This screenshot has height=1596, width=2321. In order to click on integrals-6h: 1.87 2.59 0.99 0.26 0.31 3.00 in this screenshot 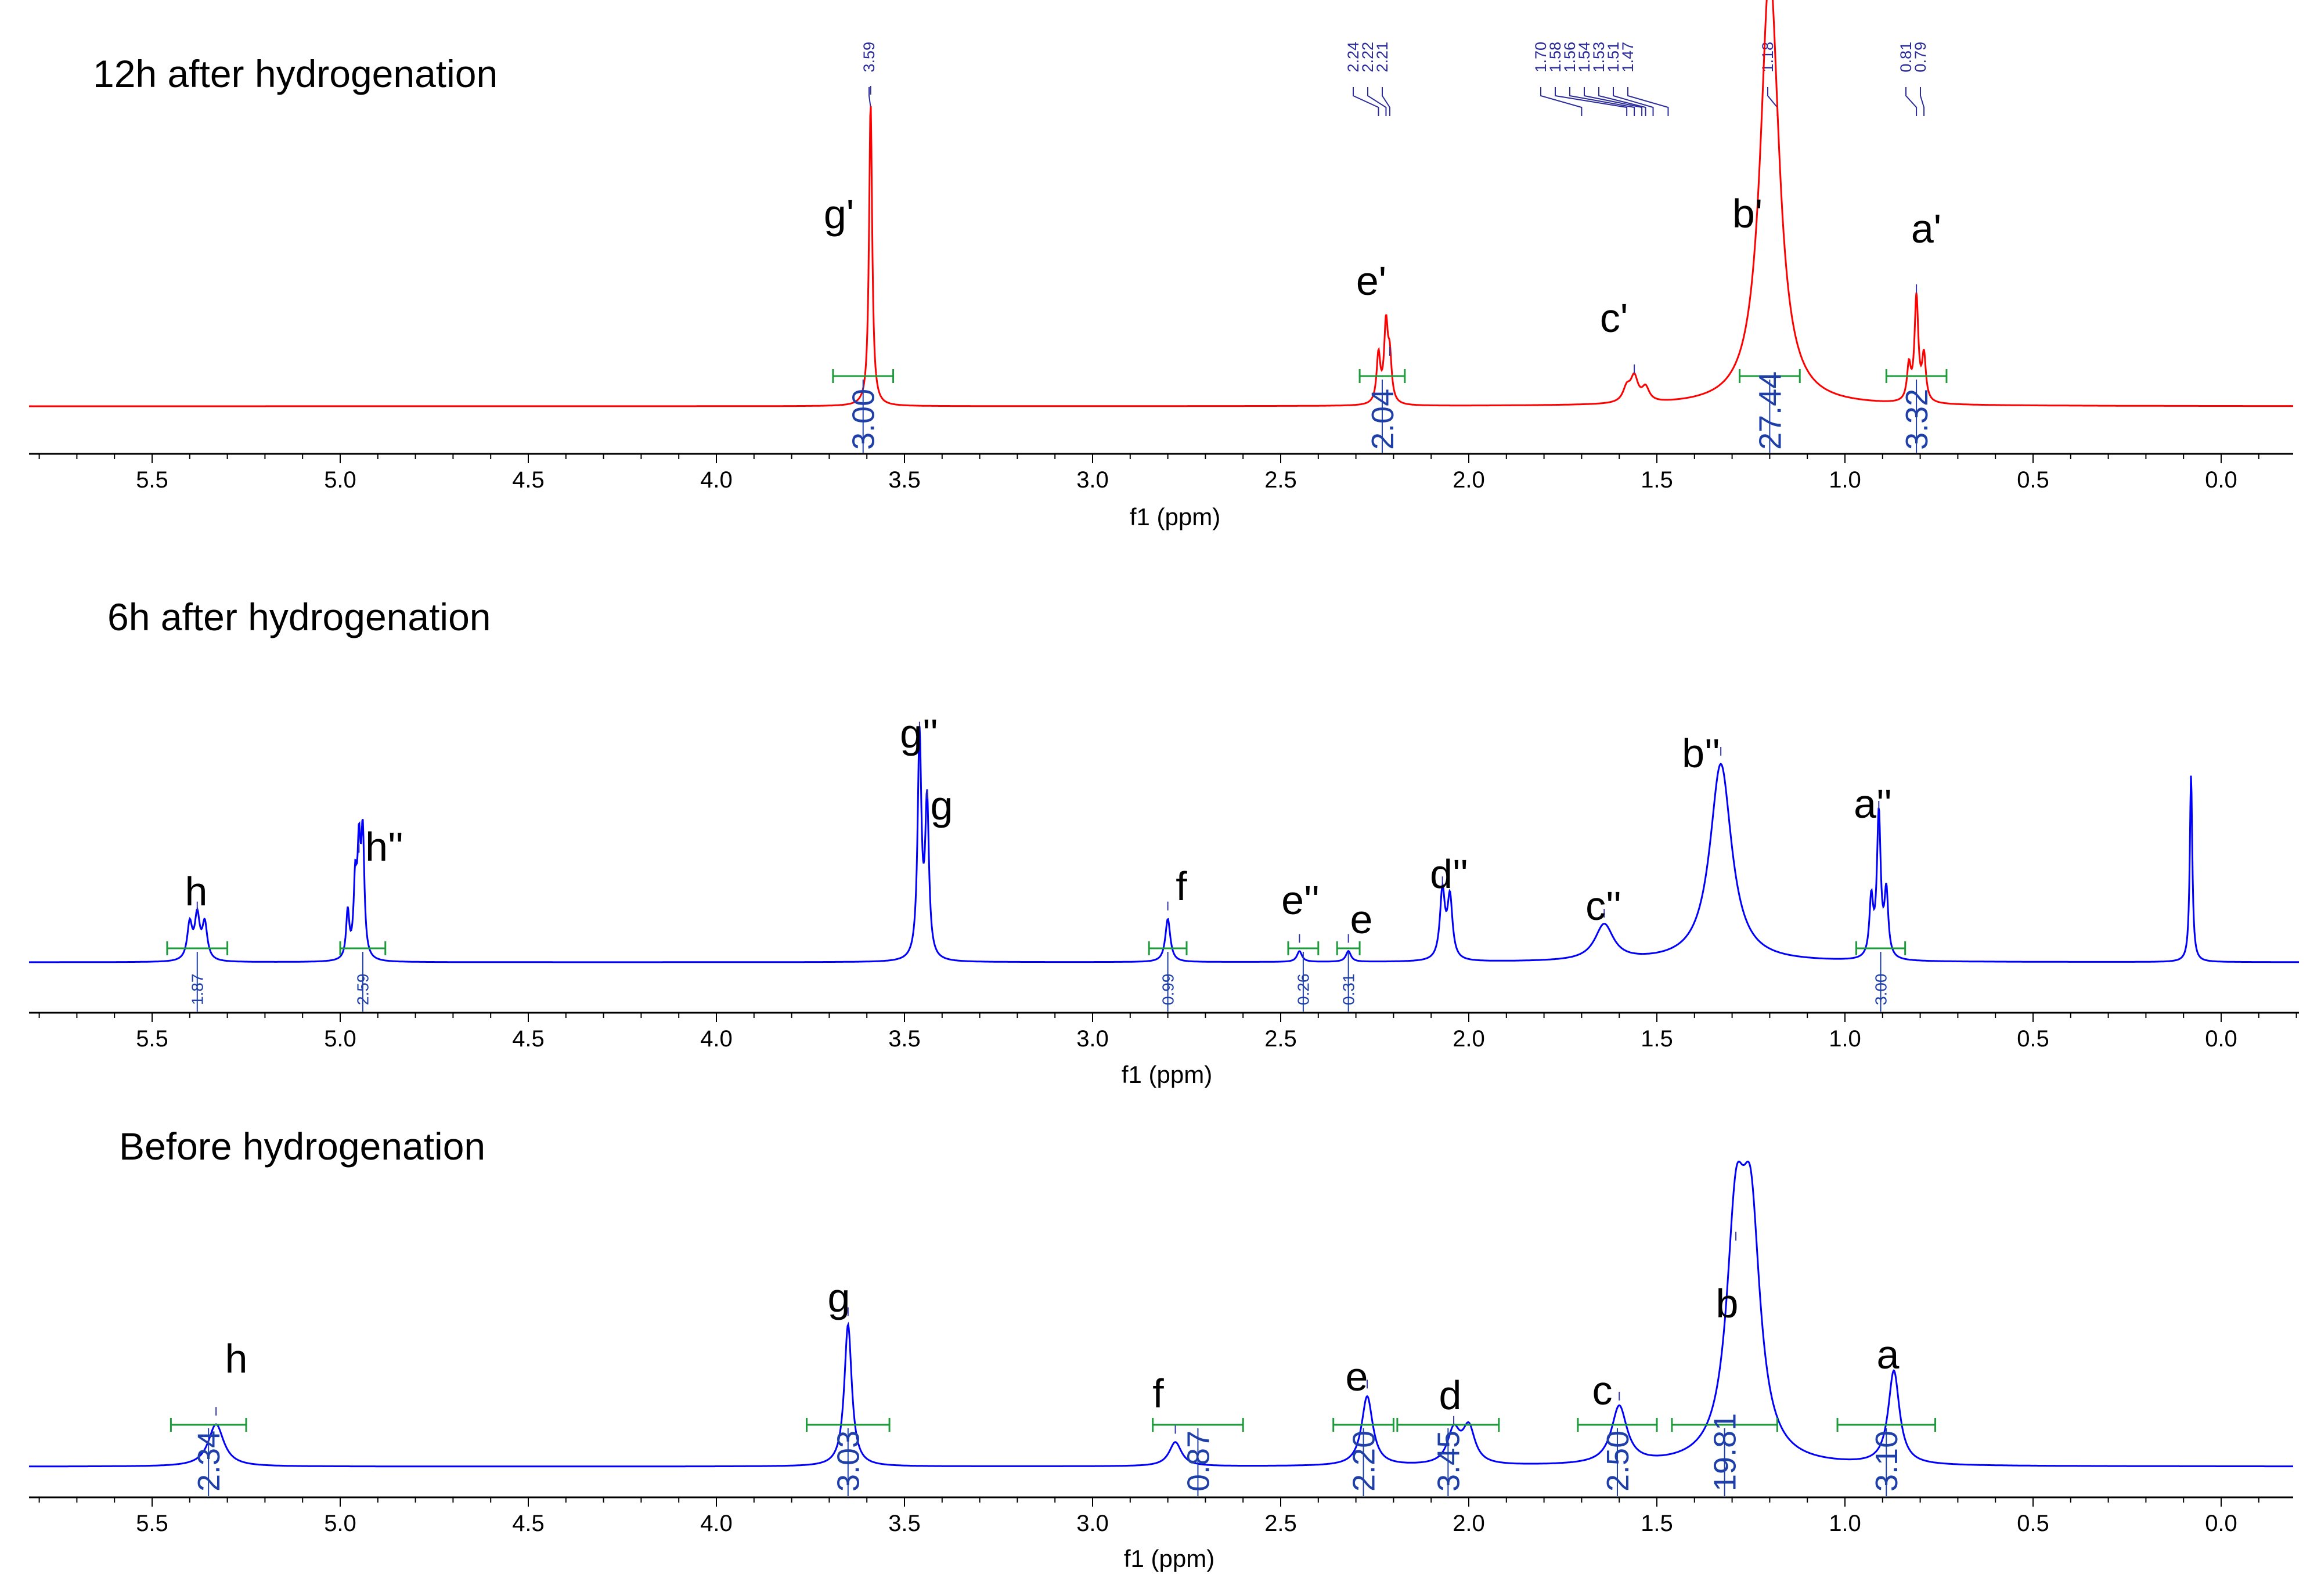, I will do `click(1036, 977)`.